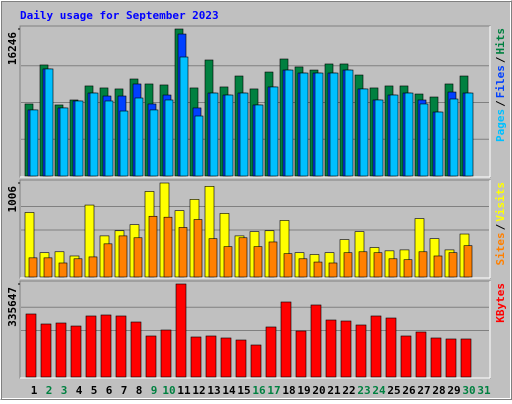 Image resolution: width=512 pixels, height=404 pixels. I want to click on legend: Pages/Files/Hits, so click(500, 85).